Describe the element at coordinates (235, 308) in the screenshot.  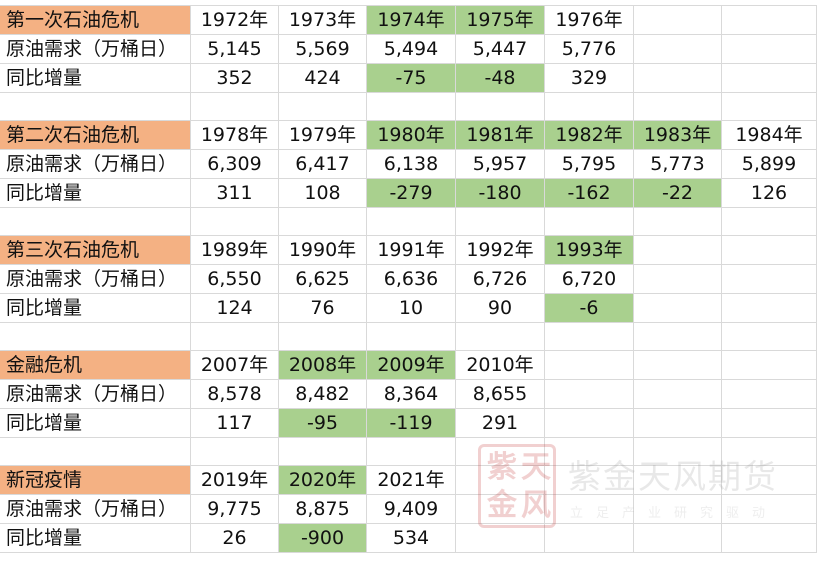
I see `change-cell: 124` at that location.